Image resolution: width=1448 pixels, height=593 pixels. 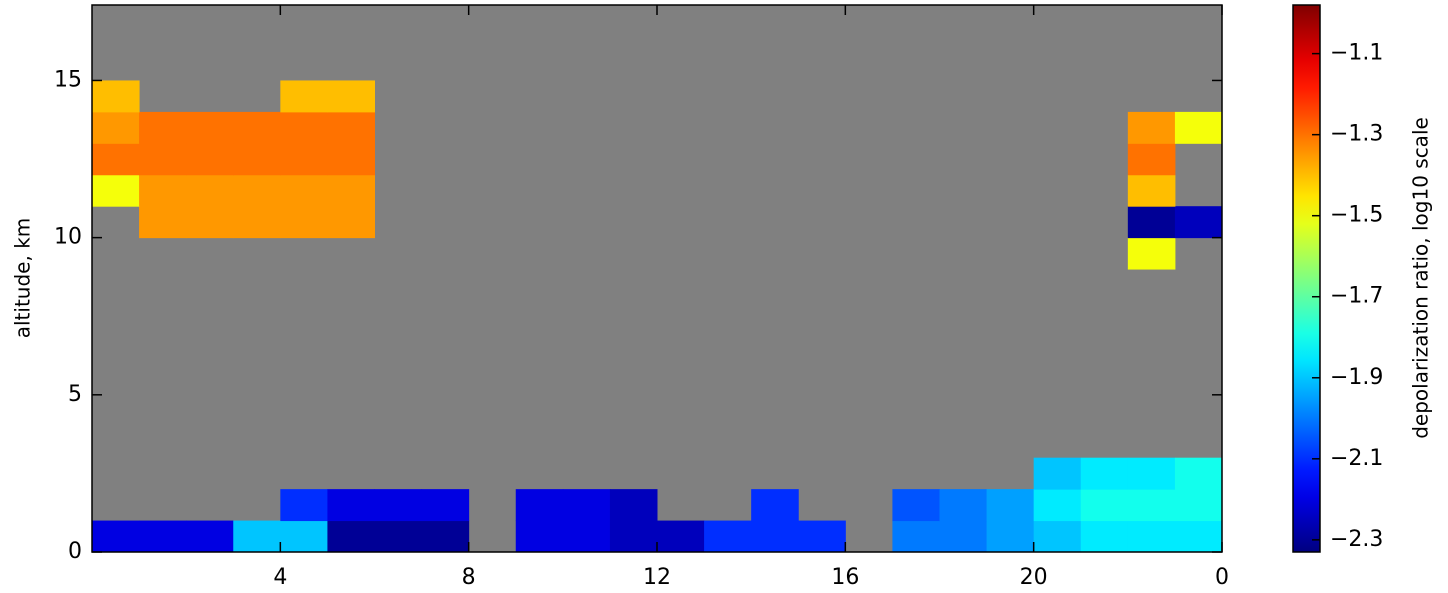 What do you see at coordinates (469, 577) in the screenshot?
I see `x-tick-label: 8` at bounding box center [469, 577].